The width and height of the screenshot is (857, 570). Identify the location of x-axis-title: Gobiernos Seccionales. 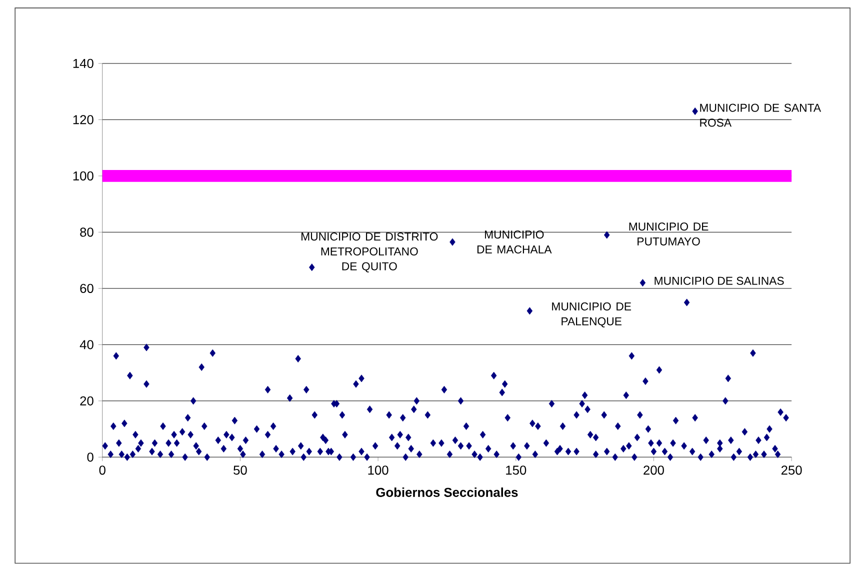
(447, 492).